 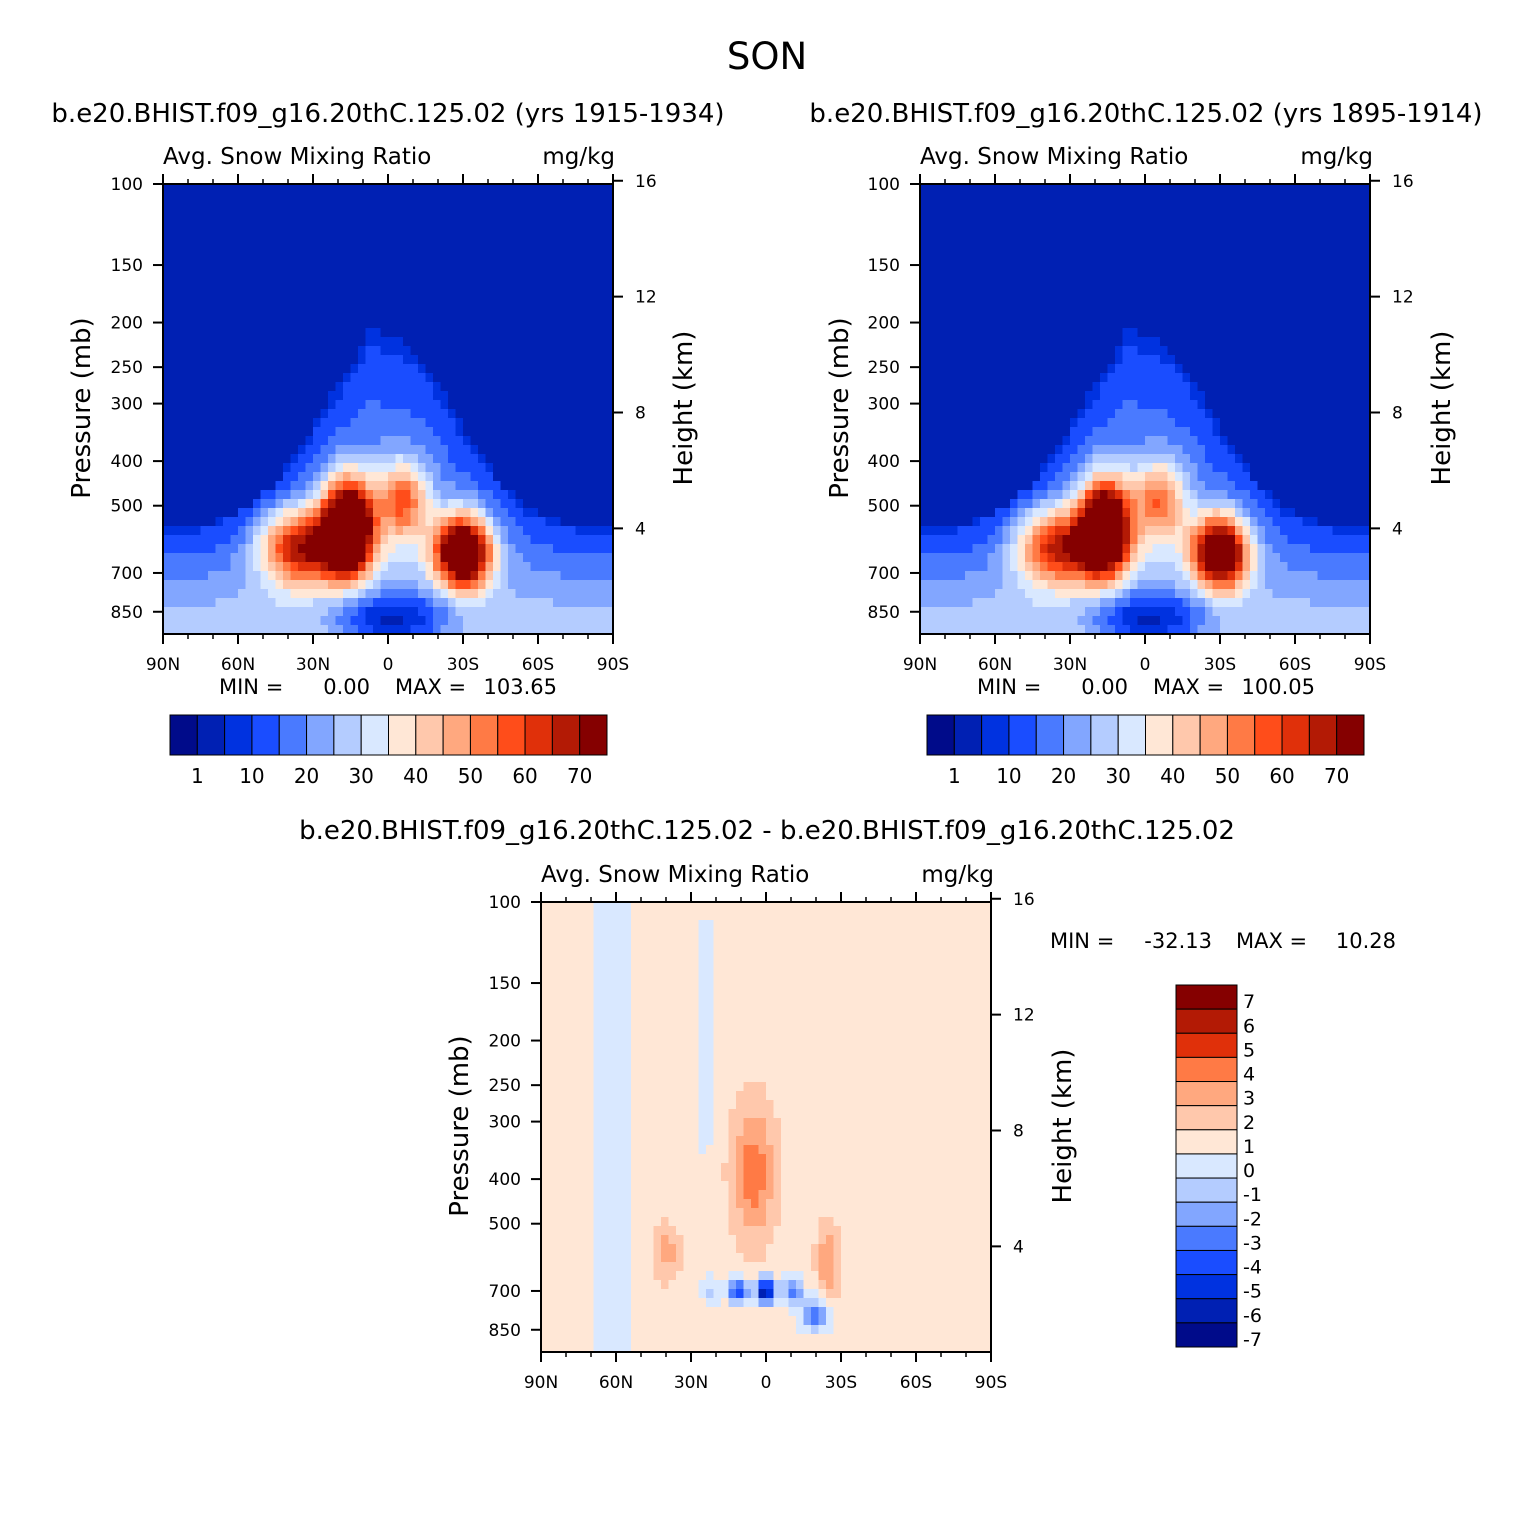 What do you see at coordinates (211, 735) in the screenshot?
I see `colorbar-swatch` at bounding box center [211, 735].